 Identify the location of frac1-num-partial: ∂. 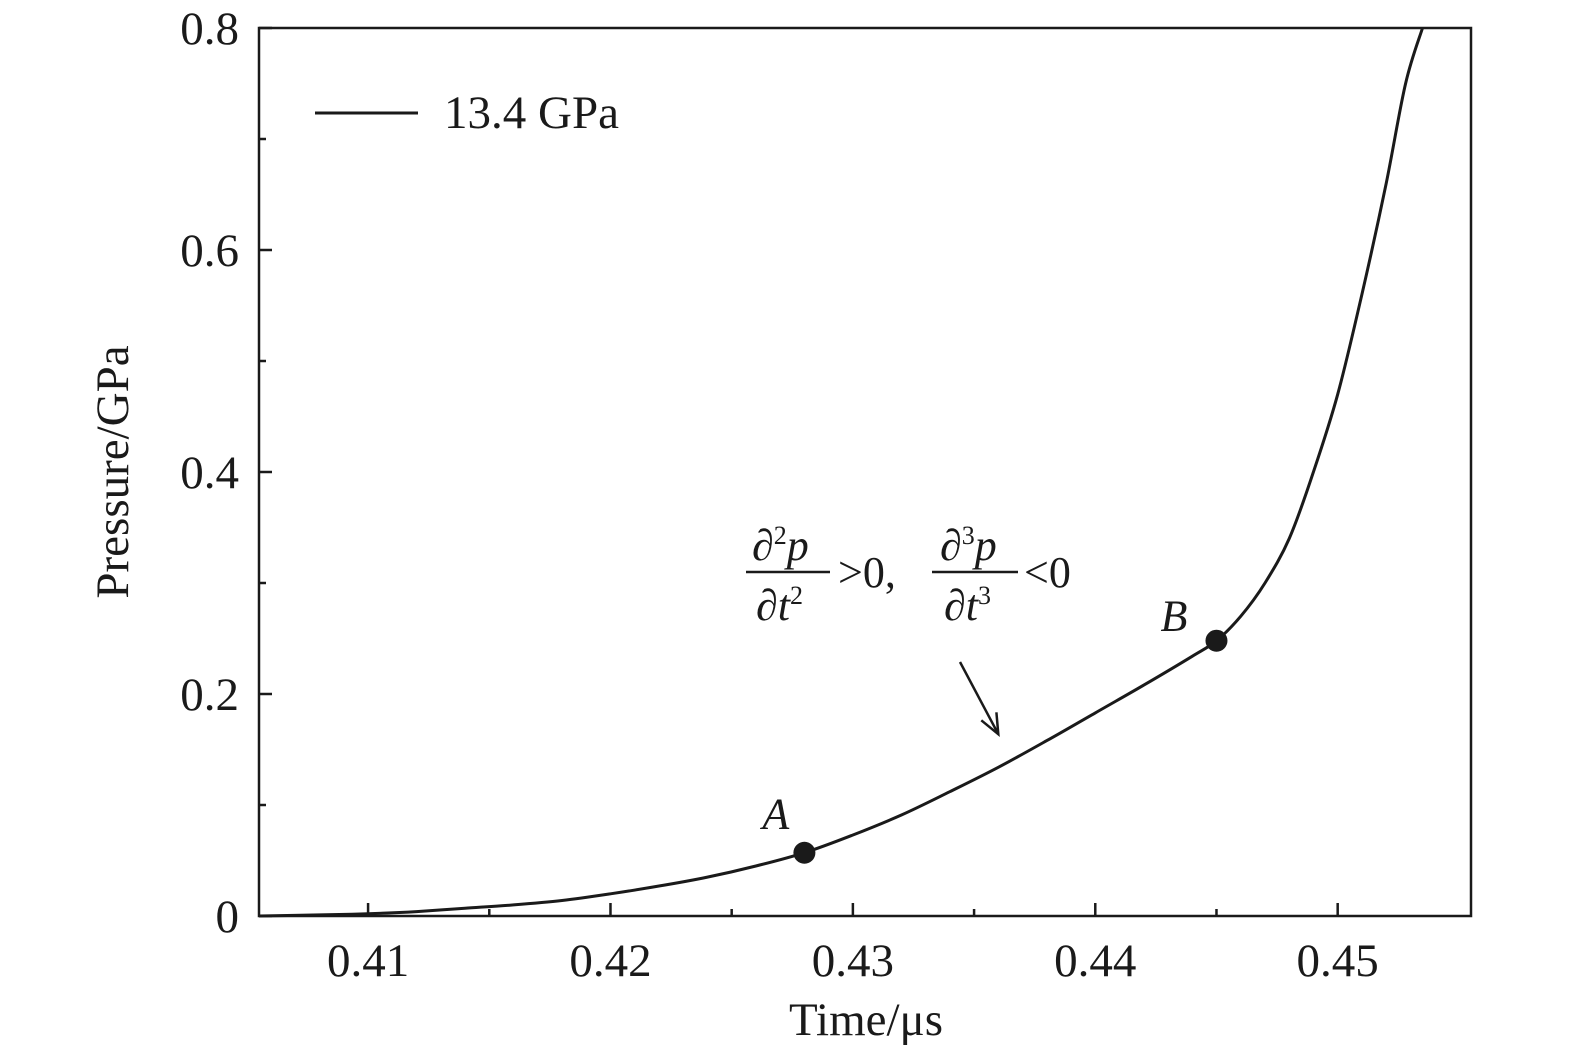
(763, 545).